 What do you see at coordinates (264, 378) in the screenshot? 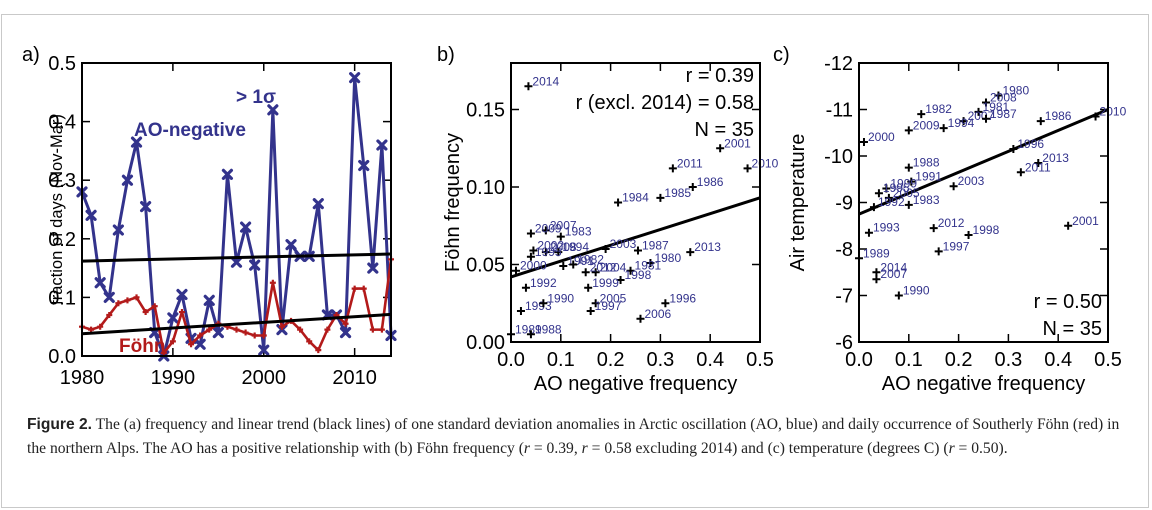
I see `x-tick-label: 2000` at bounding box center [264, 378].